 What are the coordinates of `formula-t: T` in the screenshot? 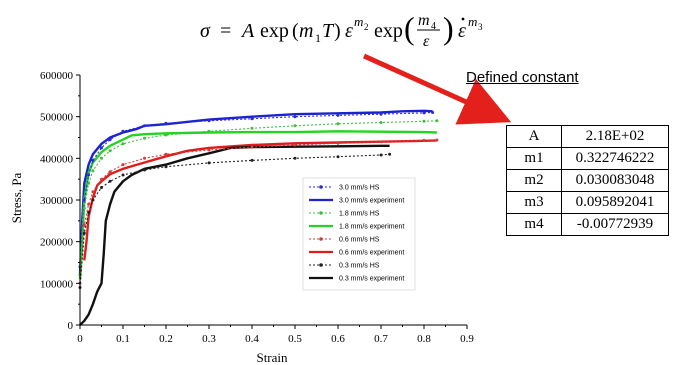 It's located at (328, 31).